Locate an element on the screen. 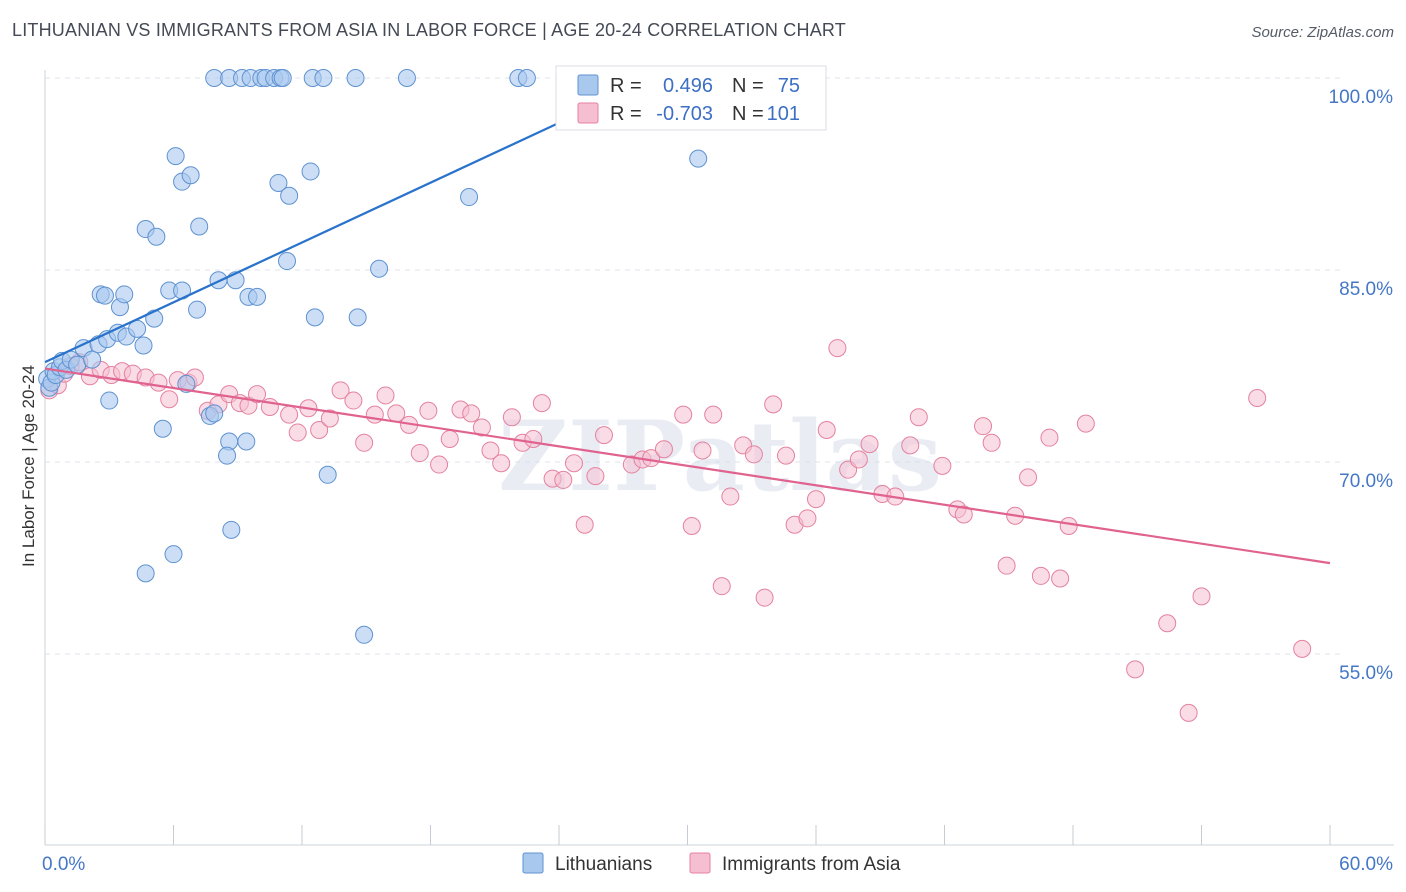 Image resolution: width=1406 pixels, height=892 pixels. trend-line-lithuanians is located at coordinates (350, 220).